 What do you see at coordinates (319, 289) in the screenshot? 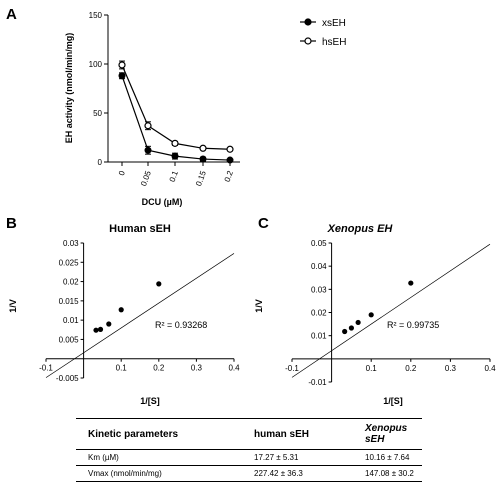
I see `chart-c-ytick-label: 0.03` at bounding box center [319, 289].